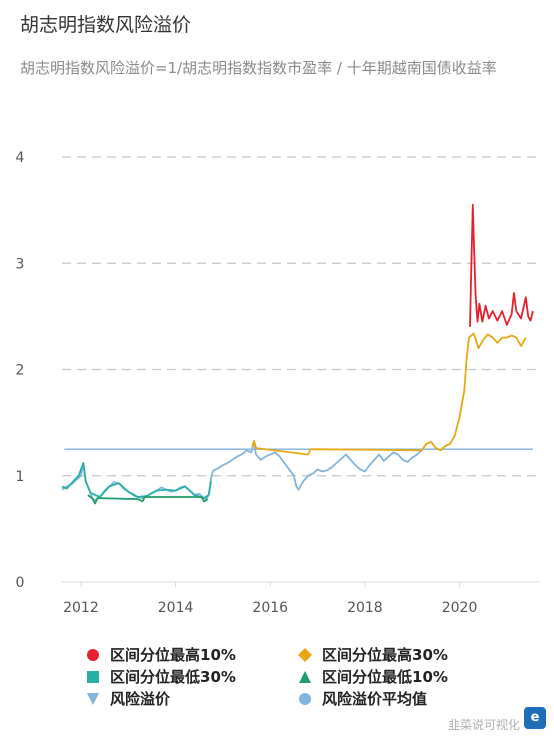 Image resolution: width=554 pixels, height=739 pixels. What do you see at coordinates (176, 607) in the screenshot?
I see `x-tick-label: 2014` at bounding box center [176, 607].